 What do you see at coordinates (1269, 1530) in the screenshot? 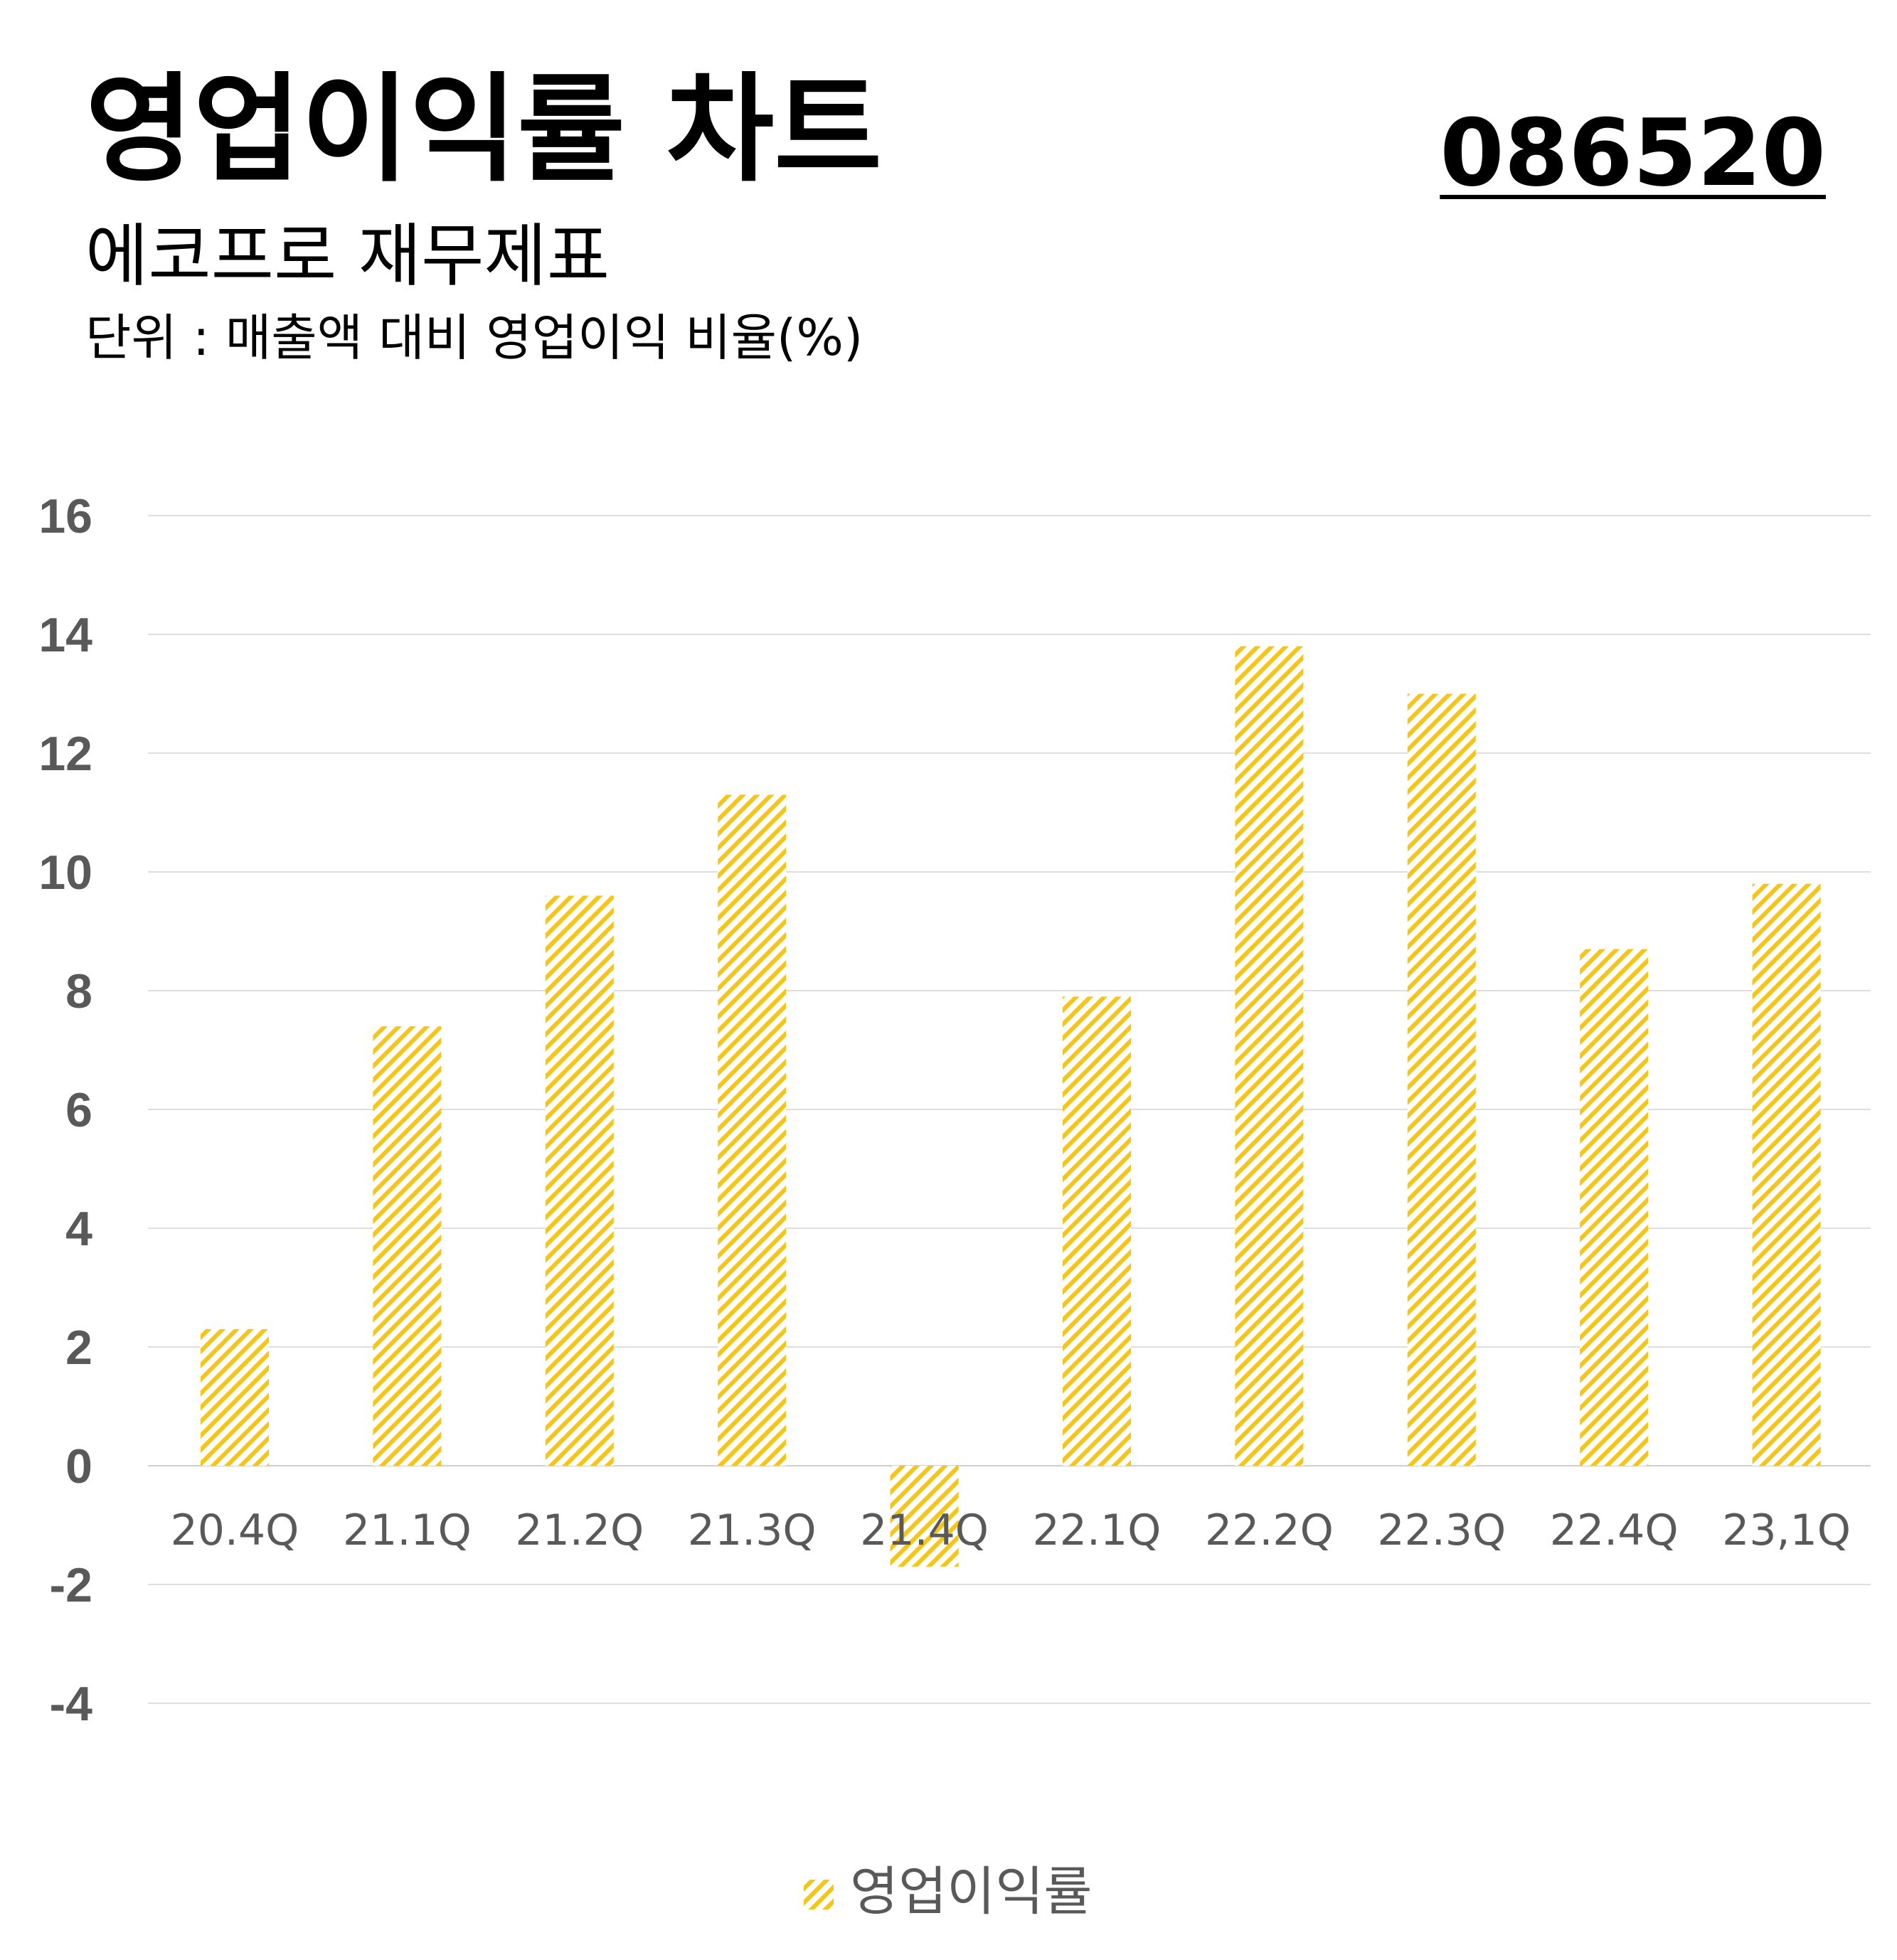
I see `x-tick-label: 22.2Q` at bounding box center [1269, 1530].